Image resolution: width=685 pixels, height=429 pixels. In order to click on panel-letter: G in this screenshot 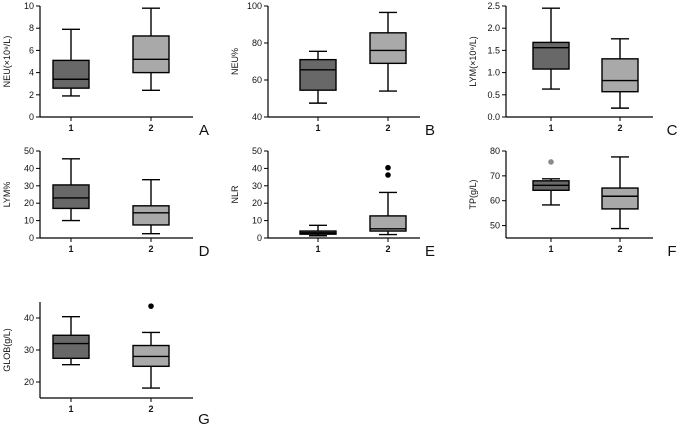, I will do `click(204, 419)`.